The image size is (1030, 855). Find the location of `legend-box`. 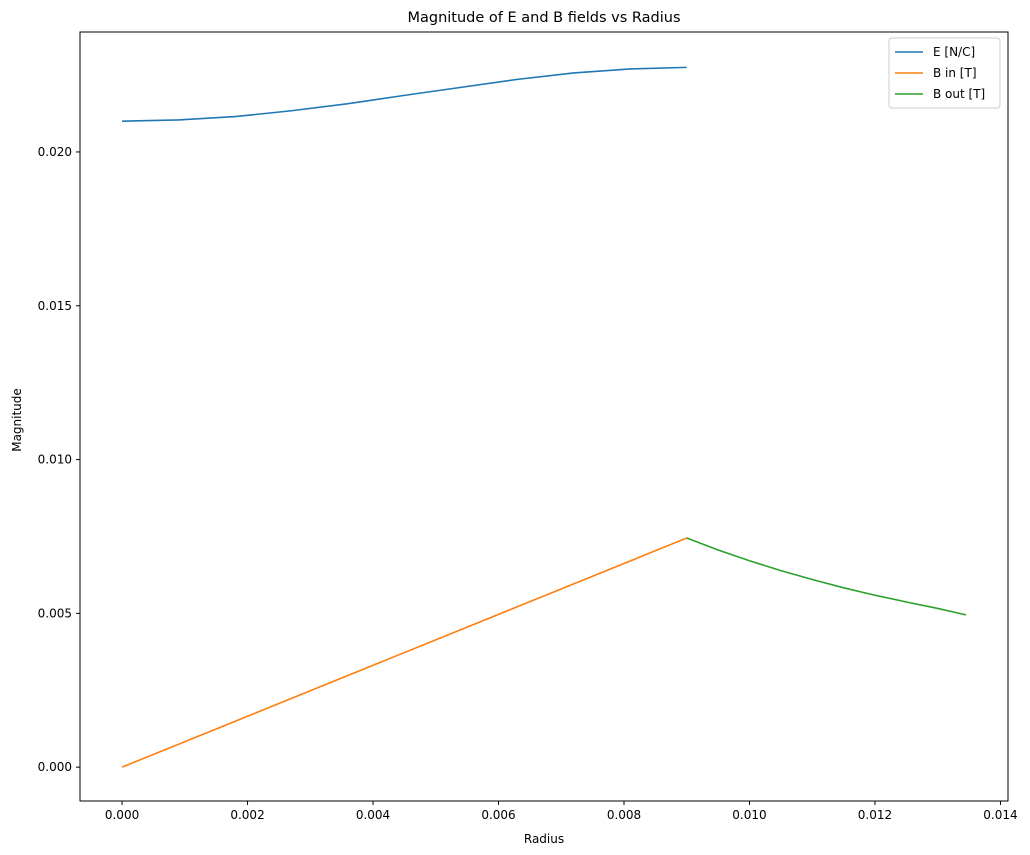

legend-box is located at coordinates (944, 73).